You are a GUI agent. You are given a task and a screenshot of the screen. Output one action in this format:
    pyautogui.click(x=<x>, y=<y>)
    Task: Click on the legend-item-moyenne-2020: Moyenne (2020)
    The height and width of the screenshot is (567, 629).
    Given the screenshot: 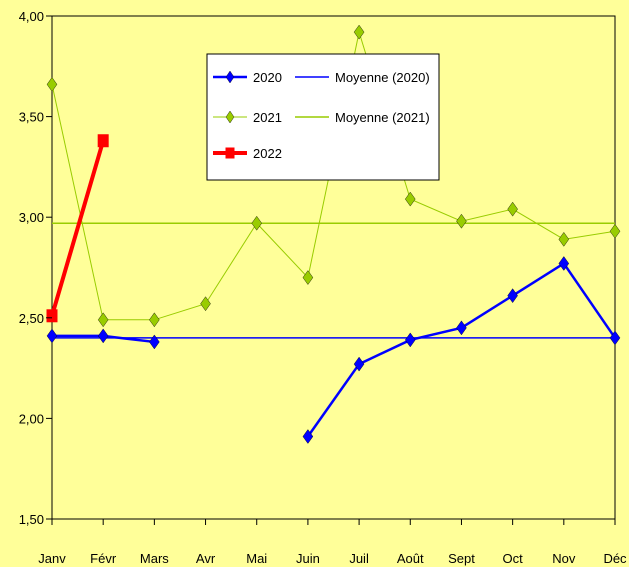 What is the action you would take?
    pyautogui.click(x=362, y=77)
    